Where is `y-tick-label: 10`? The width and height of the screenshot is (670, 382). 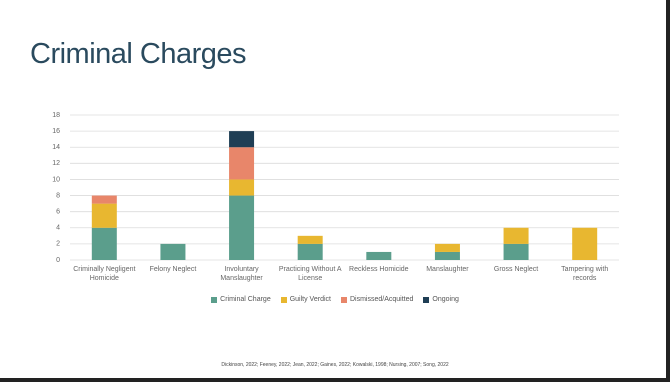
y-tick-label: 10 is located at coordinates (56, 179).